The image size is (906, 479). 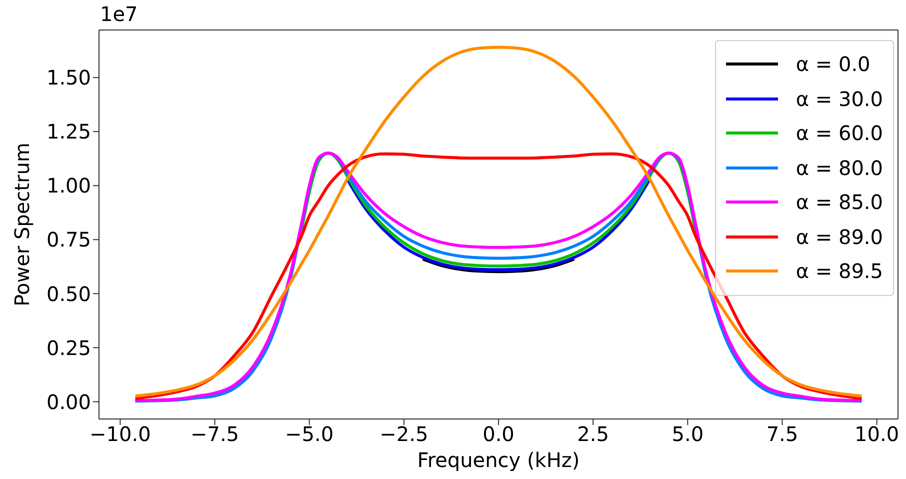 What do you see at coordinates (68, 78) in the screenshot?
I see `y-tick-label: 1.50` at bounding box center [68, 78].